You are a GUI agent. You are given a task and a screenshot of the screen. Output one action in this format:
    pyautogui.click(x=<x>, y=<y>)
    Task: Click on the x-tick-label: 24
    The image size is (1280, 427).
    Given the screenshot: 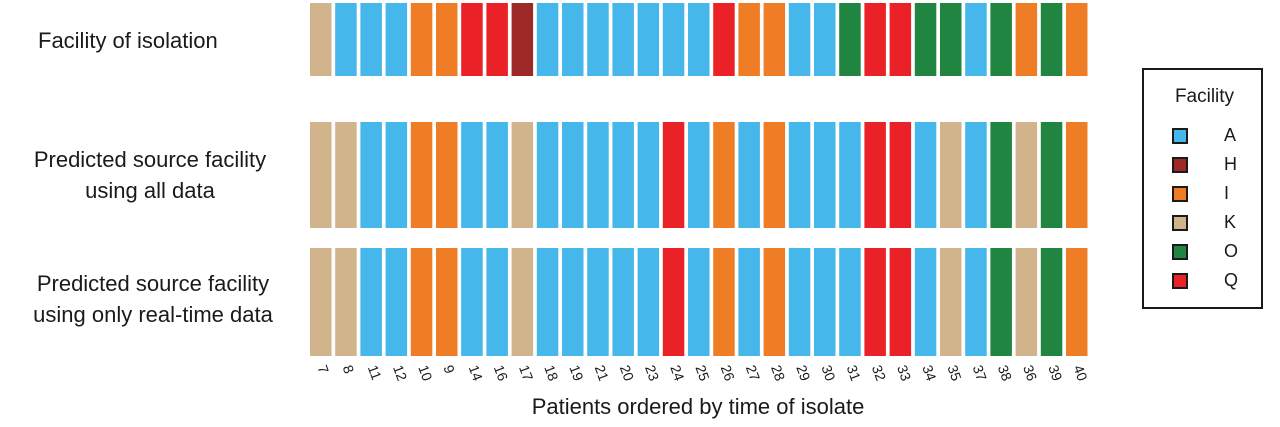 What is the action you would take?
    pyautogui.click(x=677, y=373)
    